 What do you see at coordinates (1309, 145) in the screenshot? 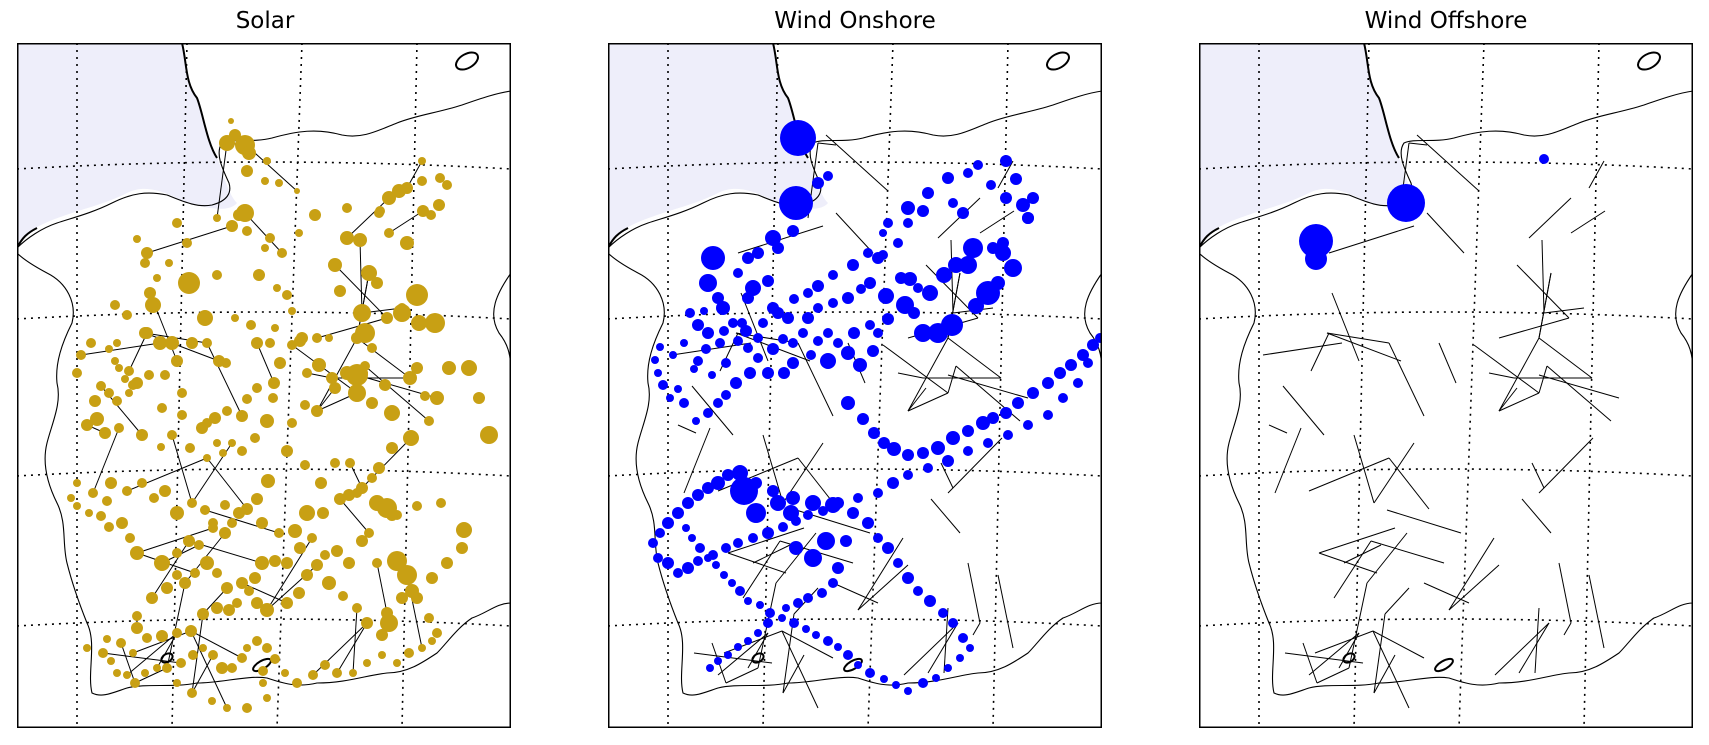
I see `sea-area` at bounding box center [1309, 145].